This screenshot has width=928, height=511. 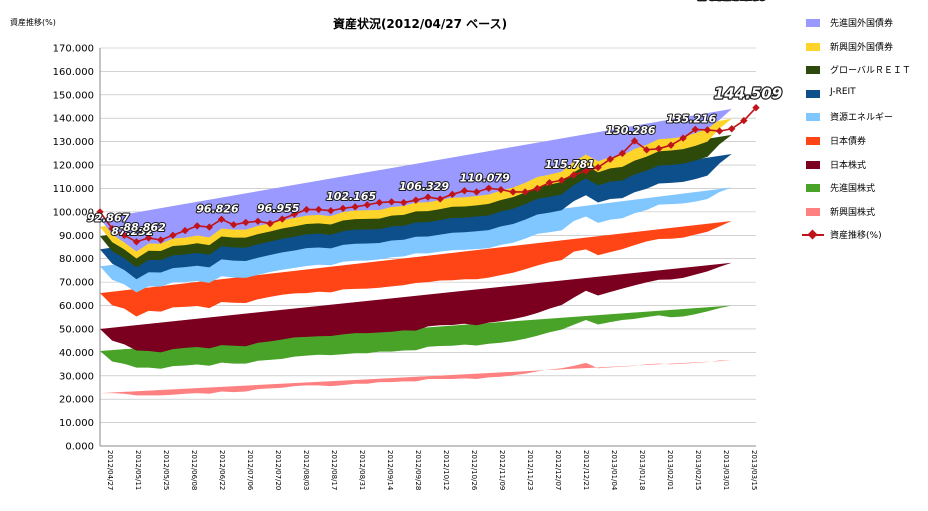 I want to click on total-point-label: 135.216, so click(x=691, y=118).